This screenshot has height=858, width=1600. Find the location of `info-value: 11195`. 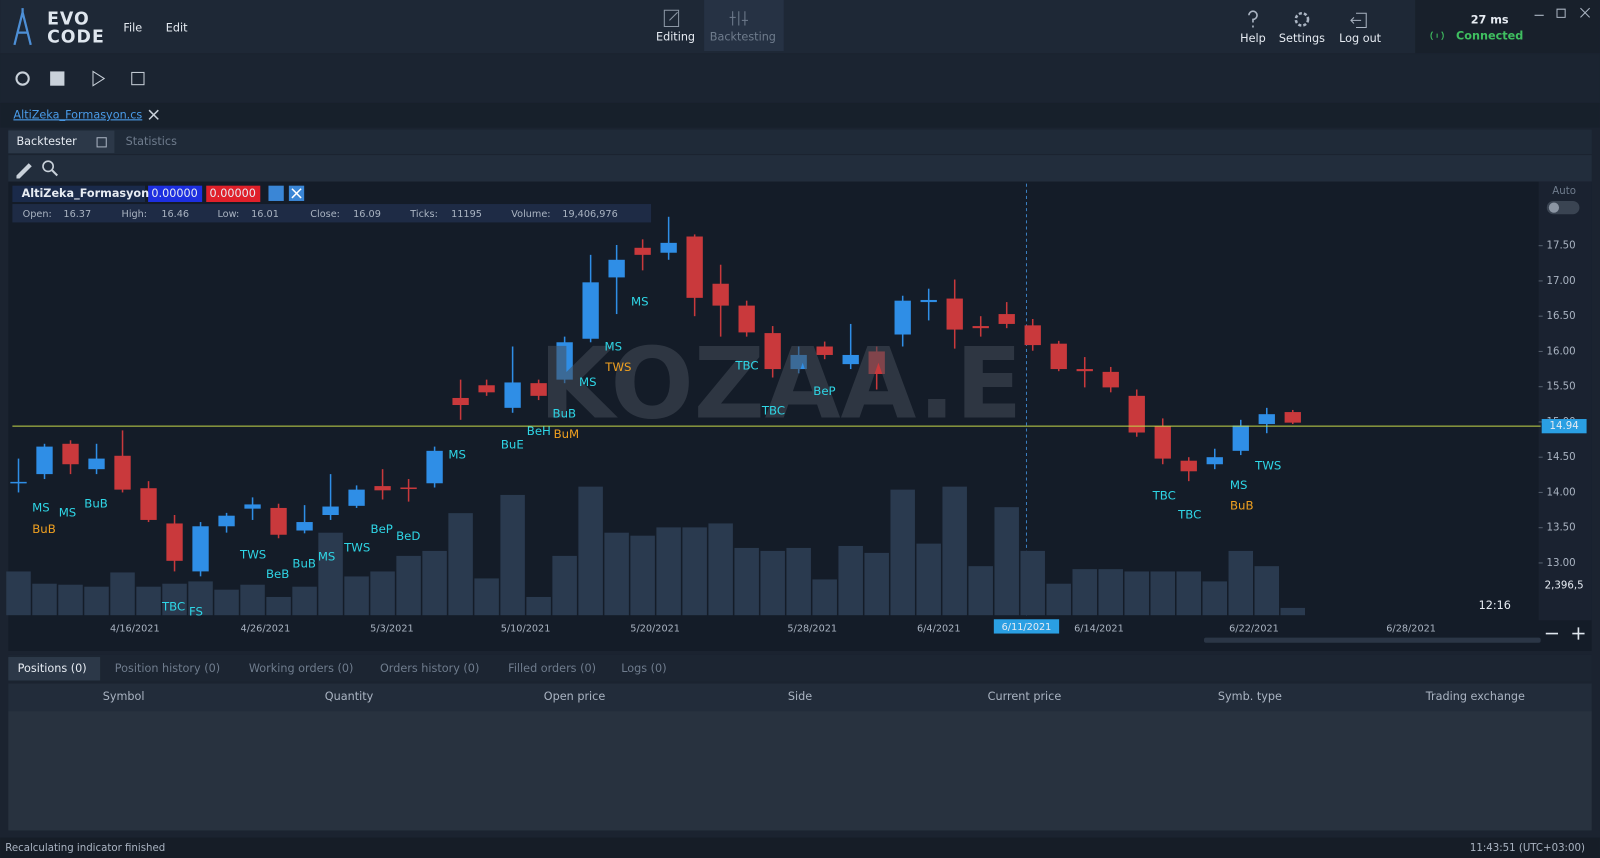

info-value: 11195 is located at coordinates (466, 214).